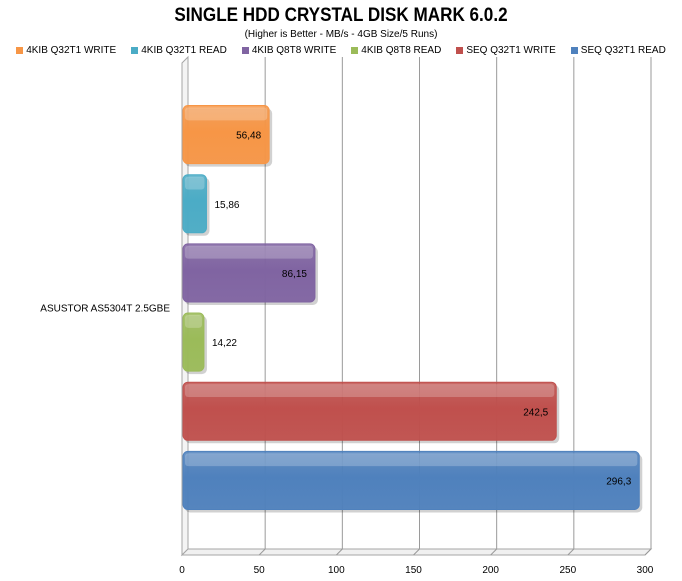  What do you see at coordinates (511, 50) in the screenshot?
I see `legend-label: SEQ Q32T1 WRITE` at bounding box center [511, 50].